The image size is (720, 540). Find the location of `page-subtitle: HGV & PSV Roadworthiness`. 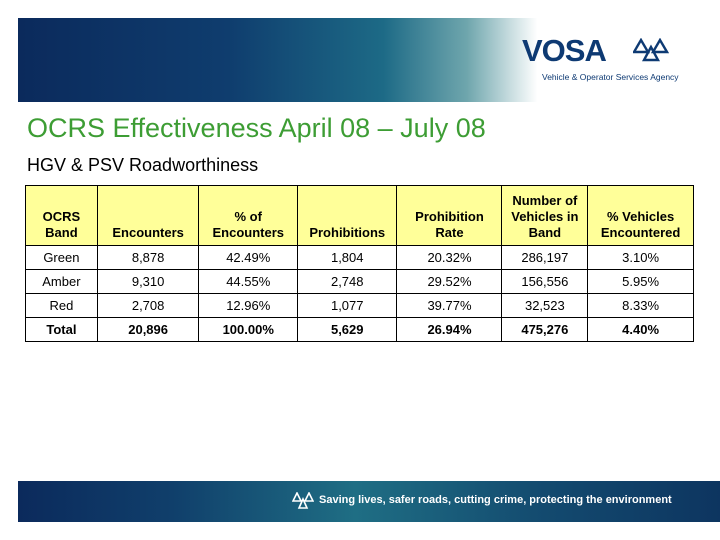

page-subtitle: HGV & PSV Roadworthiness is located at coordinates (143, 165).